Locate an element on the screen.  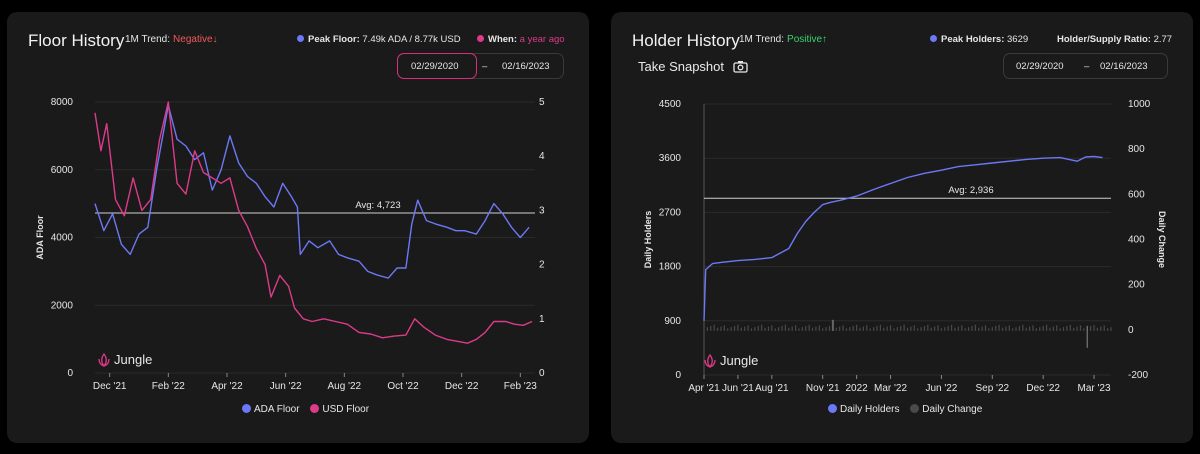
y2-tick-label: 3 is located at coordinates (542, 210).